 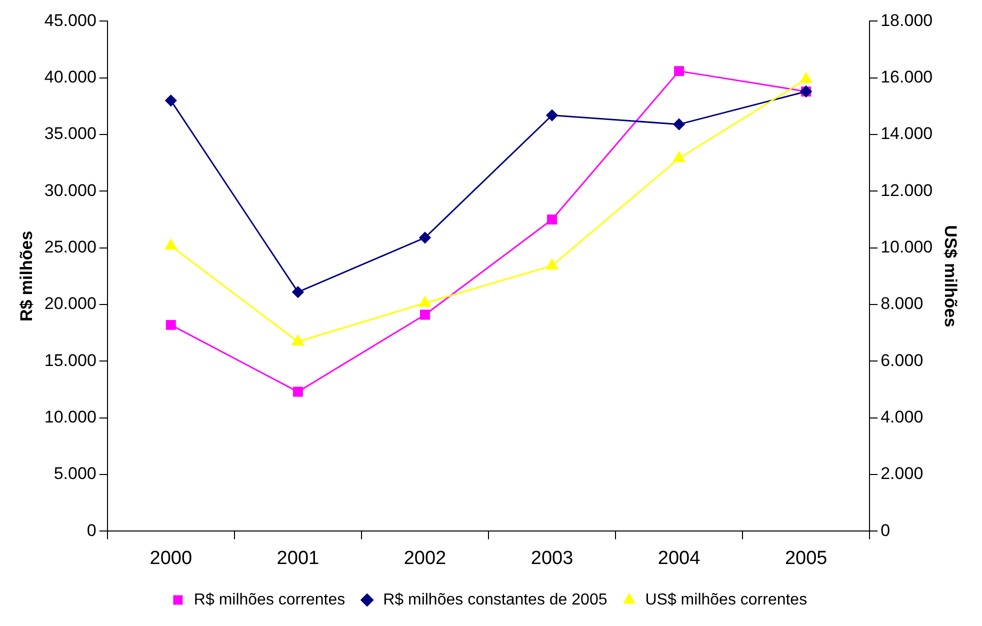 What do you see at coordinates (495, 599) in the screenshot?
I see `legend-label: R$ milhões constantes de 2005` at bounding box center [495, 599].